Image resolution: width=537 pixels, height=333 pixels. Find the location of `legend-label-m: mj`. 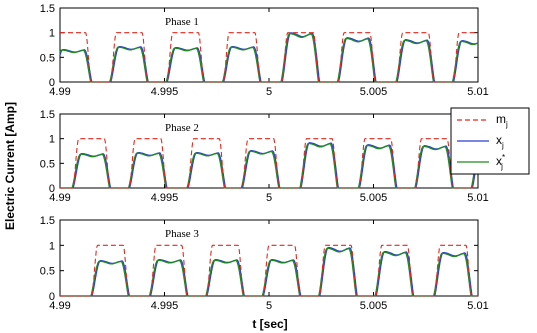

legend-label-m: mj is located at coordinates (502, 120).